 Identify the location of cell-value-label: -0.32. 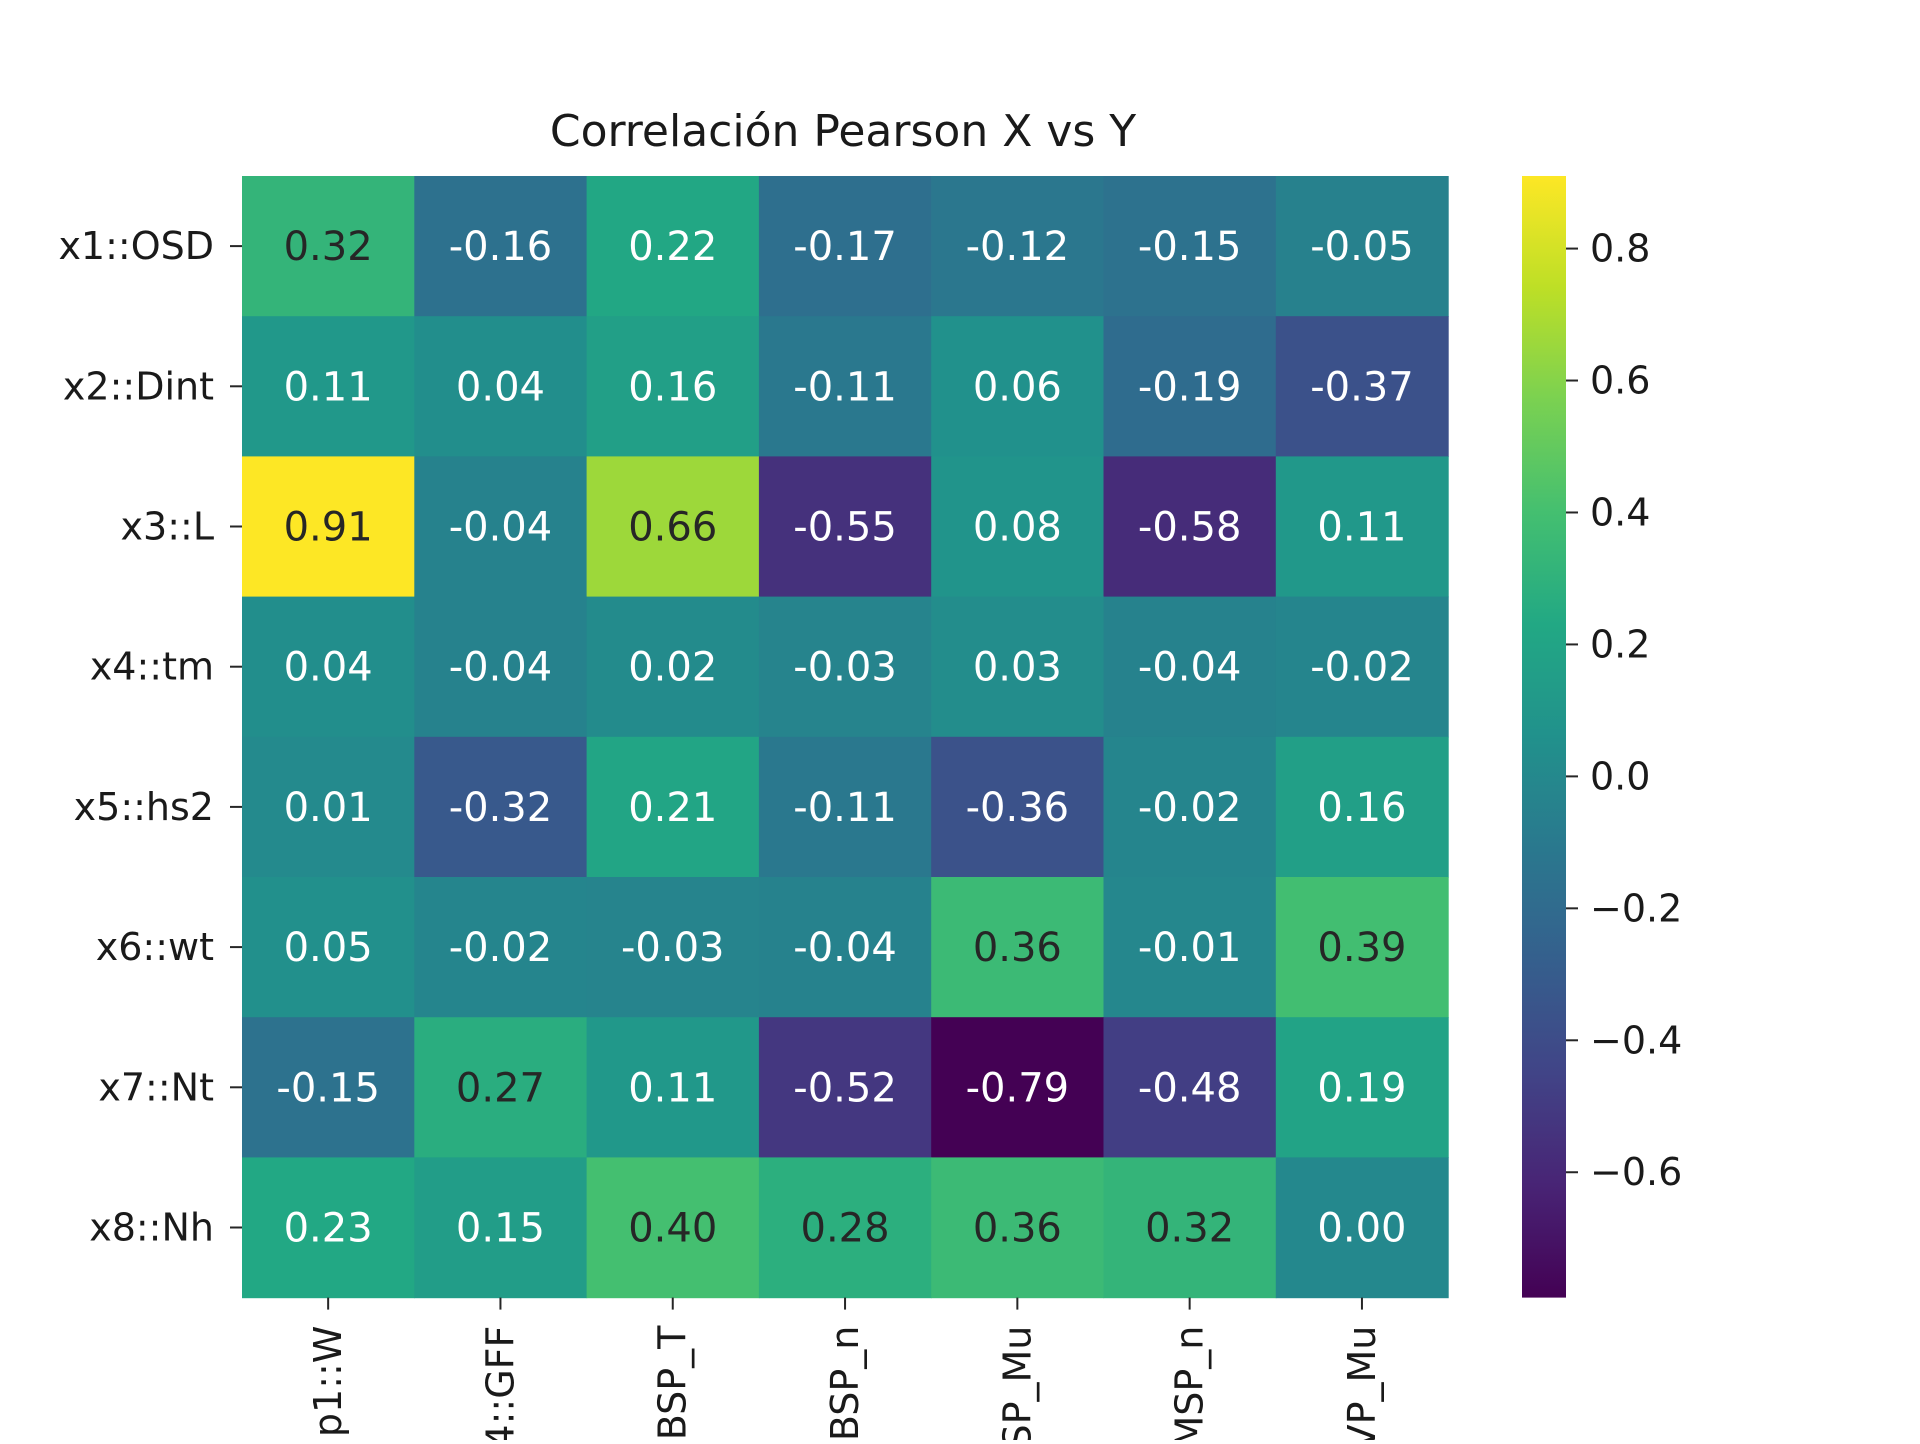
(501, 808).